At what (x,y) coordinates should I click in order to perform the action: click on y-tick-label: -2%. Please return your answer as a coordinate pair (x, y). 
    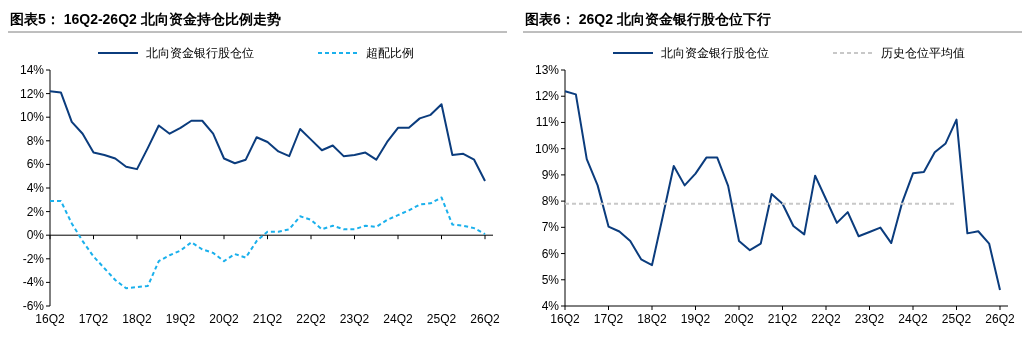
    Looking at the image, I should click on (33, 258).